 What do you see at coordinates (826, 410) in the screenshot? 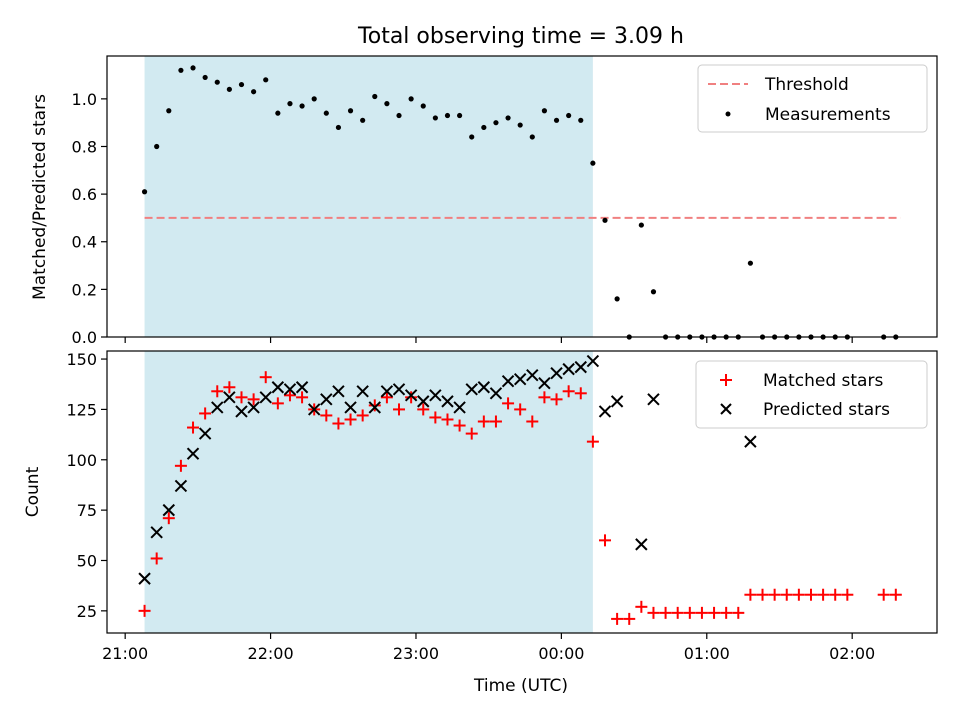
I see `legend-predicted-label: Predicted stars` at bounding box center [826, 410].